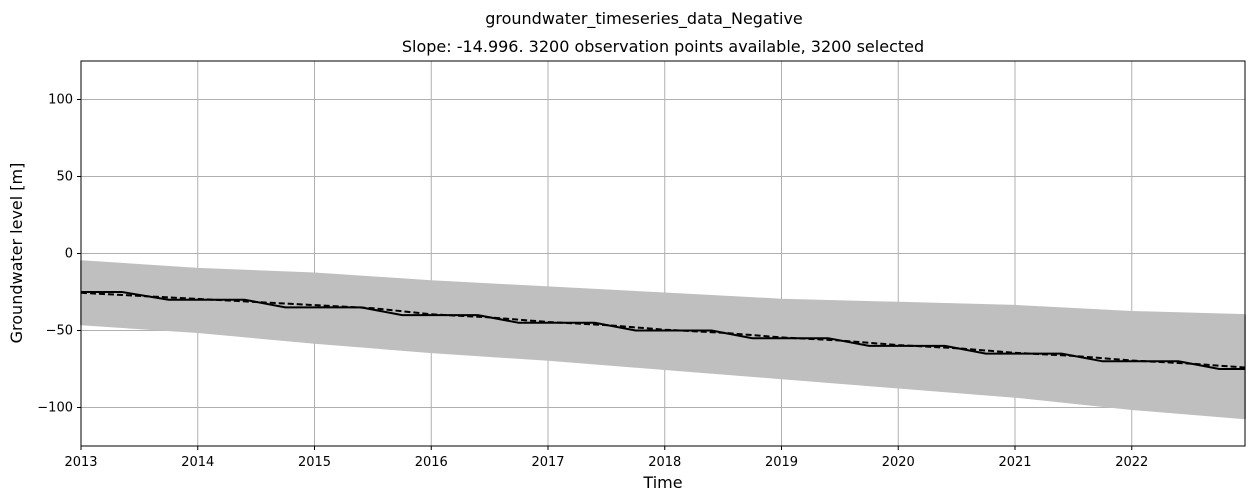  What do you see at coordinates (644, 19) in the screenshot?
I see `chart-suptitle: groundwater_timeseries_data_Negative` at bounding box center [644, 19].